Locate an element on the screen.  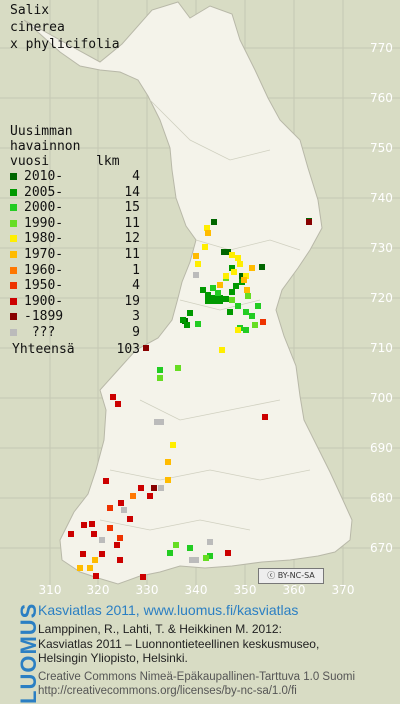
legend-row: 2005- 14 is located at coordinates (75, 192).